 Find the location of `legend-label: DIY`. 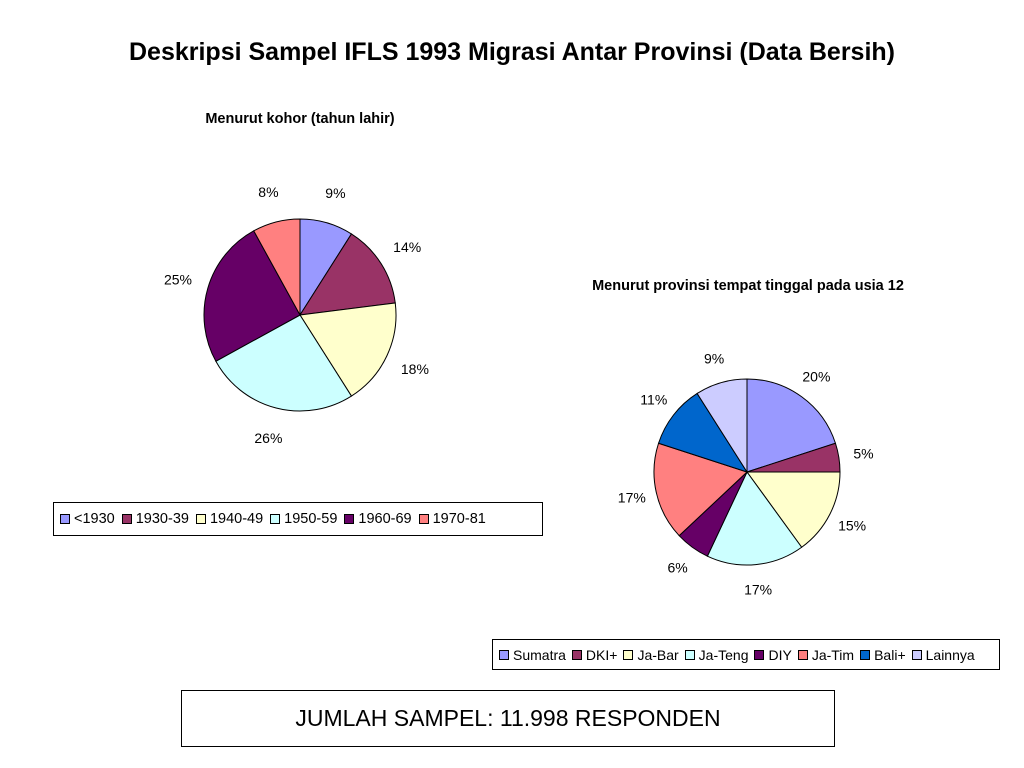

legend-label: DIY is located at coordinates (780, 654).